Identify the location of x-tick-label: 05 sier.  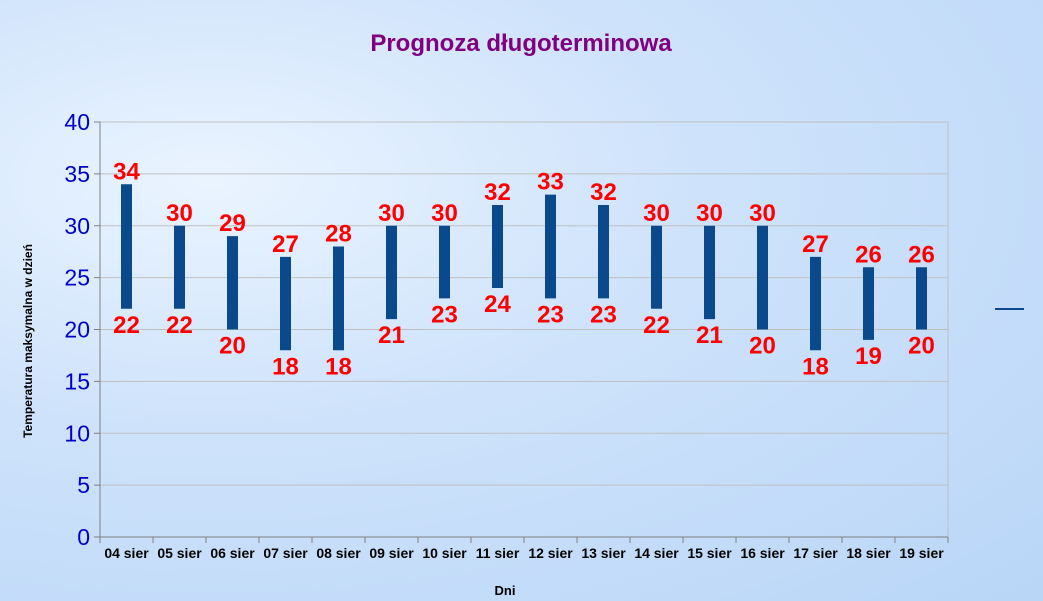
(179, 553).